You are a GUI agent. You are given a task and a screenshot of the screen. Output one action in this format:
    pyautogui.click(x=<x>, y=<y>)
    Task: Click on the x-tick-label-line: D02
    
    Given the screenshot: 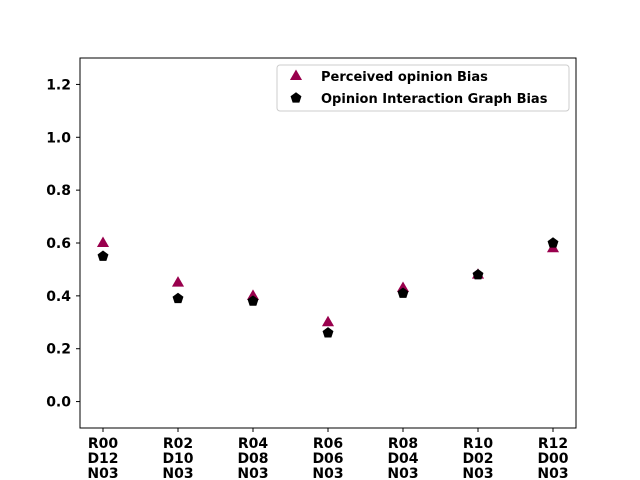 What is the action you would take?
    pyautogui.click(x=477, y=459)
    